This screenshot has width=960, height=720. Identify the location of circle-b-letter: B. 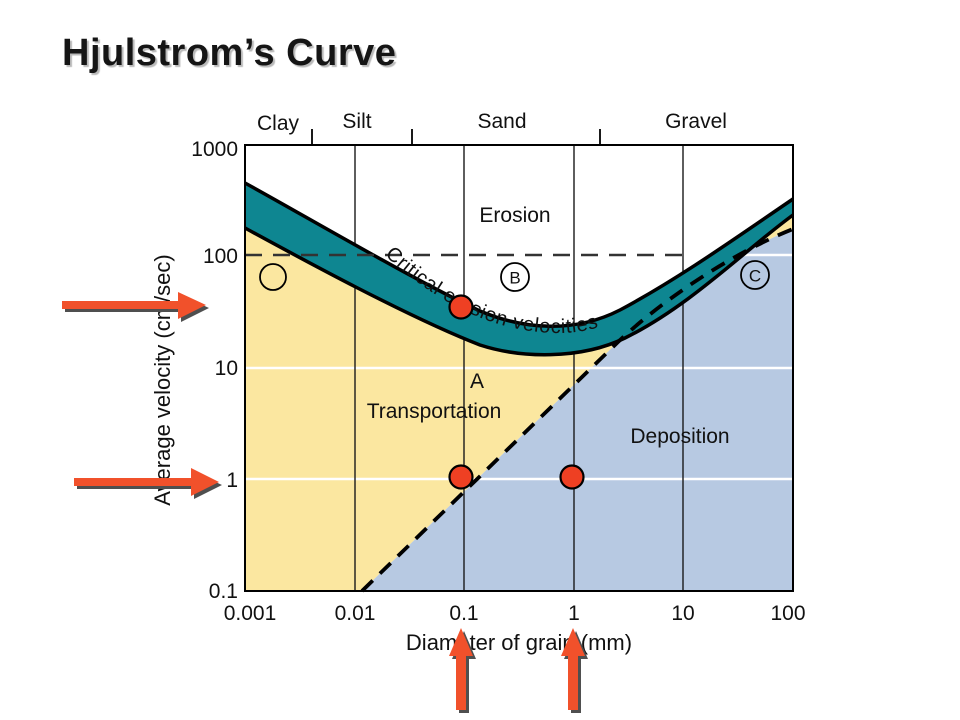
(514, 278).